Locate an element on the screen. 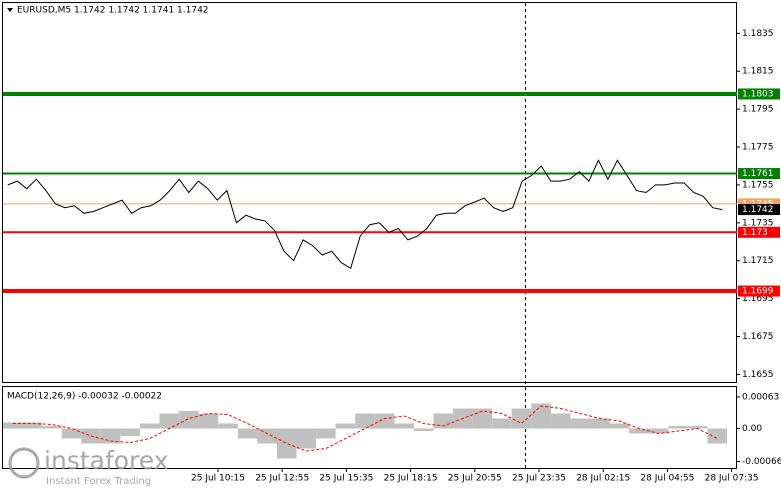 Image resolution: width=781 pixels, height=489 pixels. x-tick-label: 28 Jul 07:35 is located at coordinates (732, 479).